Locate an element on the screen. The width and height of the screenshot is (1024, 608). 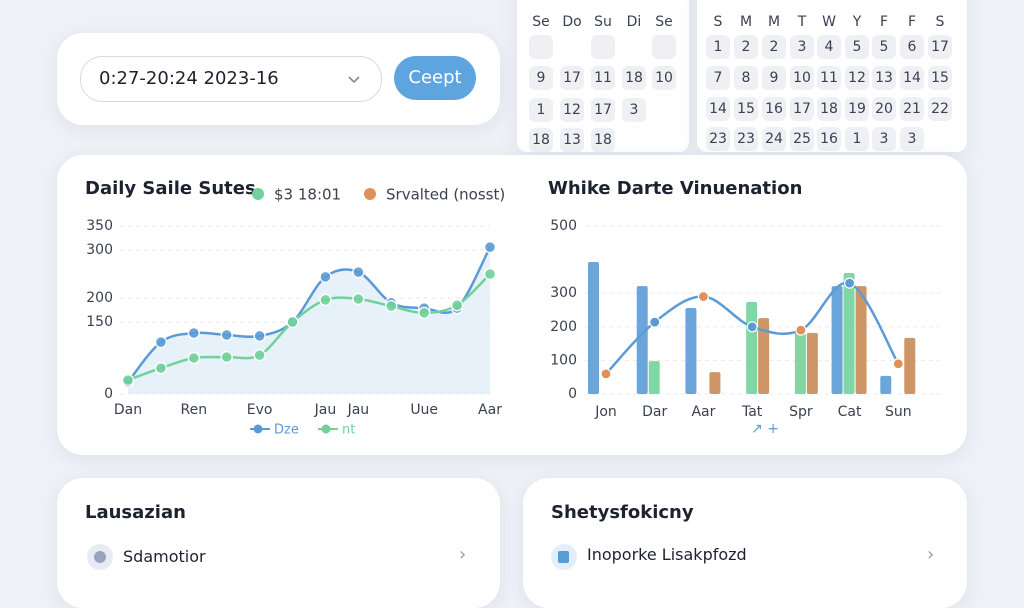
day: 21 is located at coordinates (912, 109).